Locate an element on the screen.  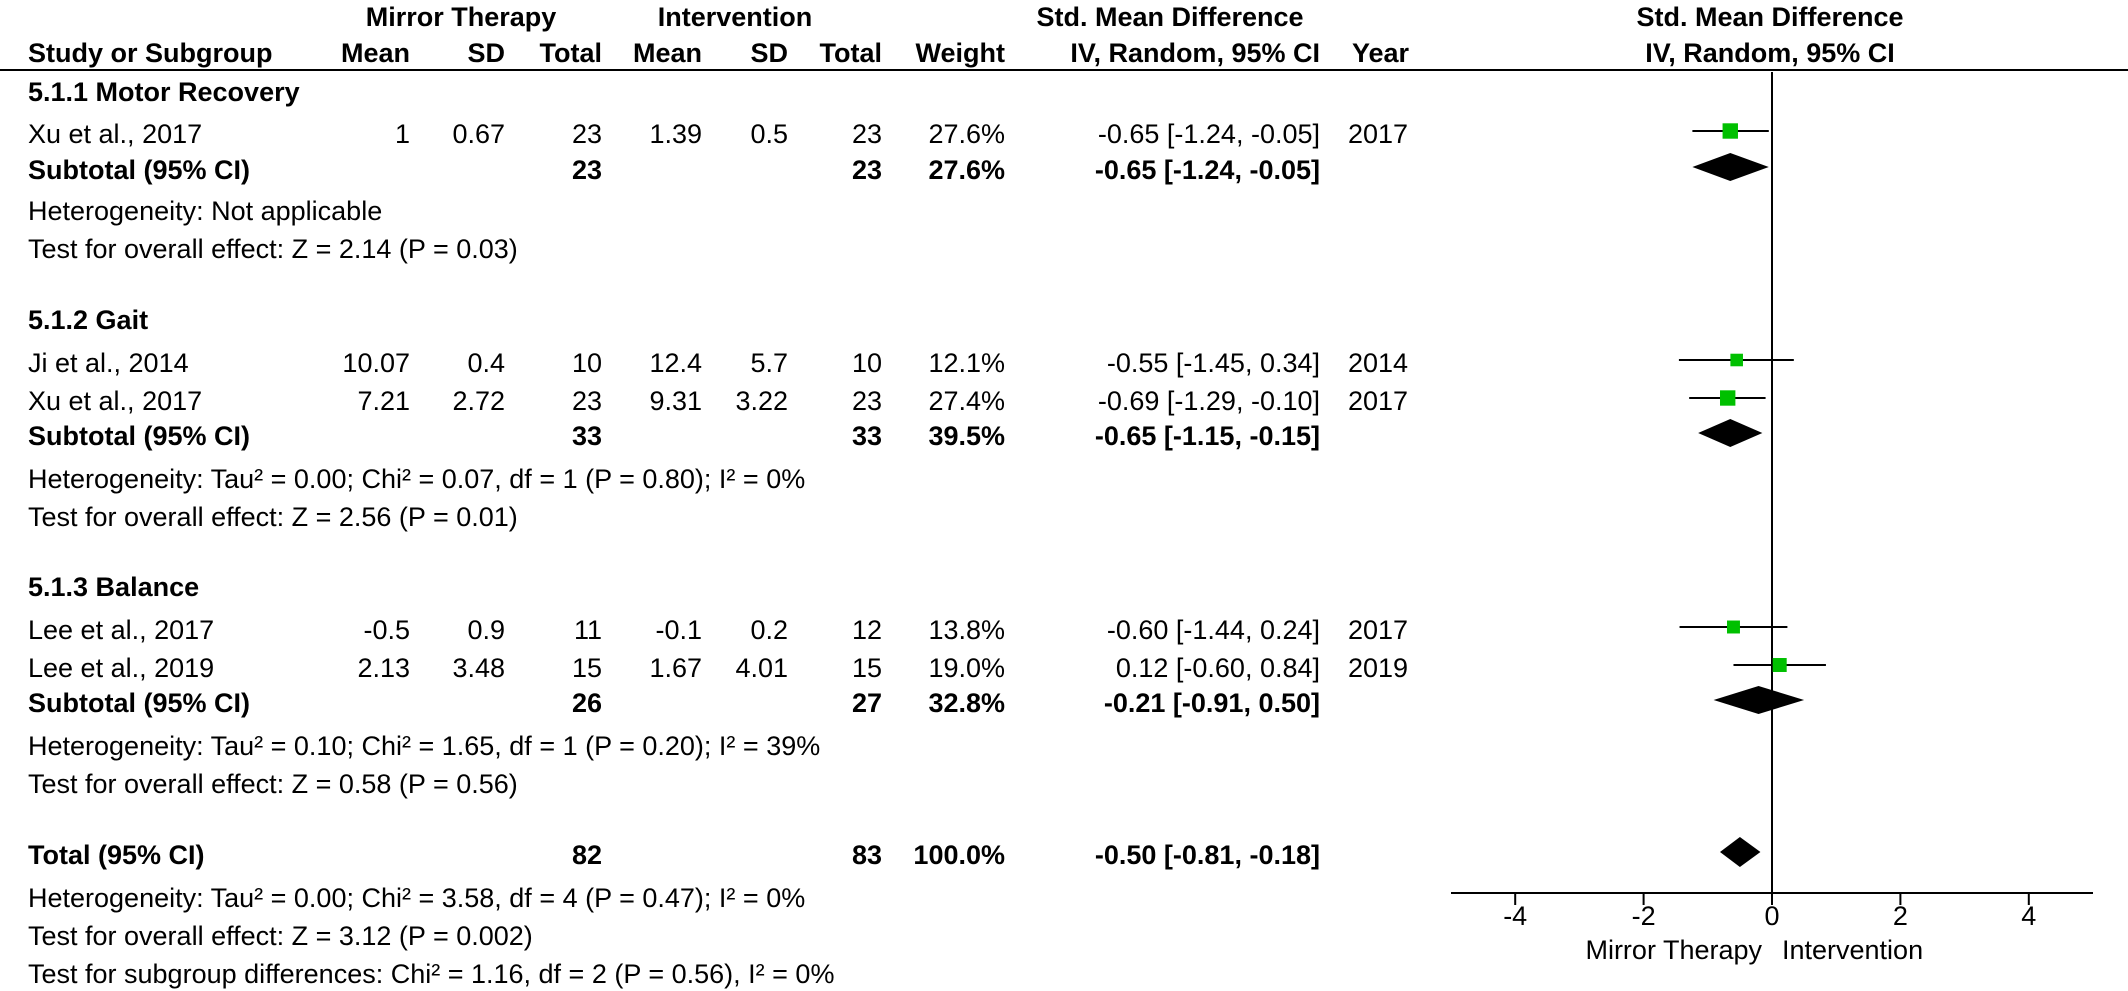
subtotal-ci: -0.65 [-1.15, -0.15] is located at coordinates (1207, 436).